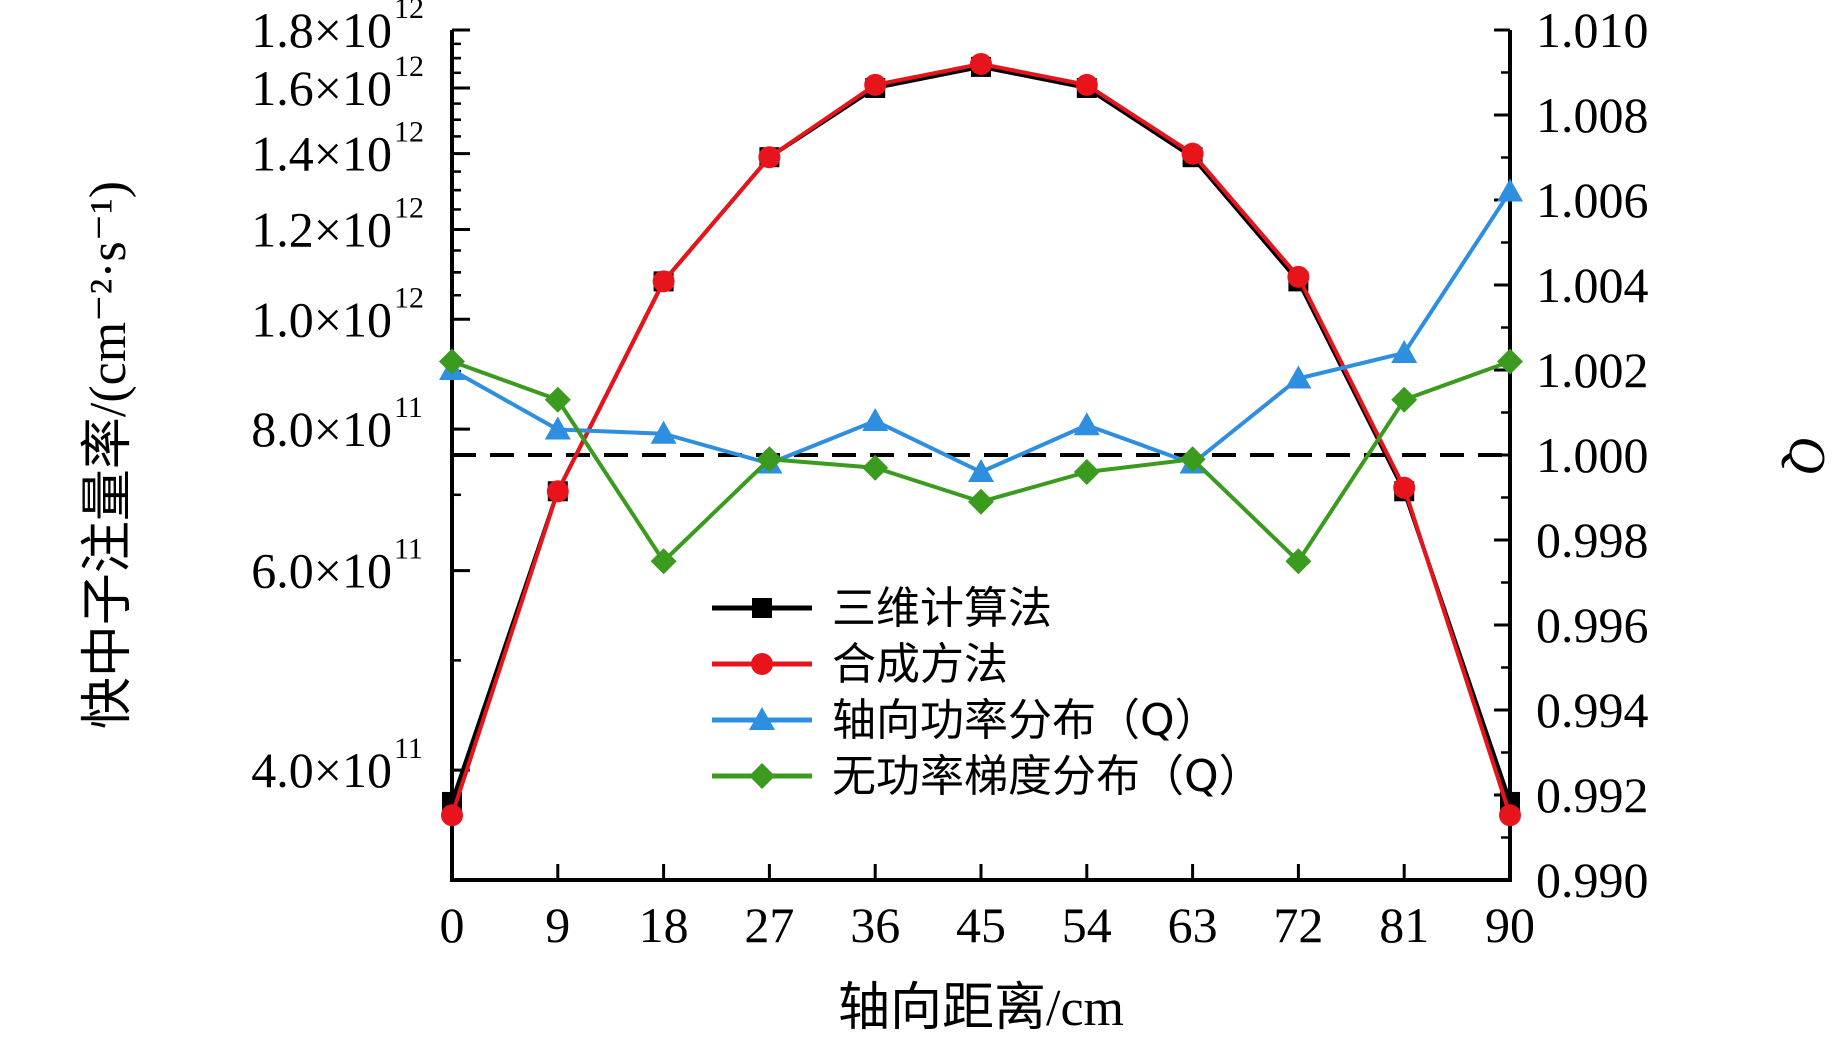 This screenshot has width=1843, height=1045. Describe the element at coordinates (1047, 776) in the screenshot. I see `legend-label: 无功率梯度分布（Q）` at that location.